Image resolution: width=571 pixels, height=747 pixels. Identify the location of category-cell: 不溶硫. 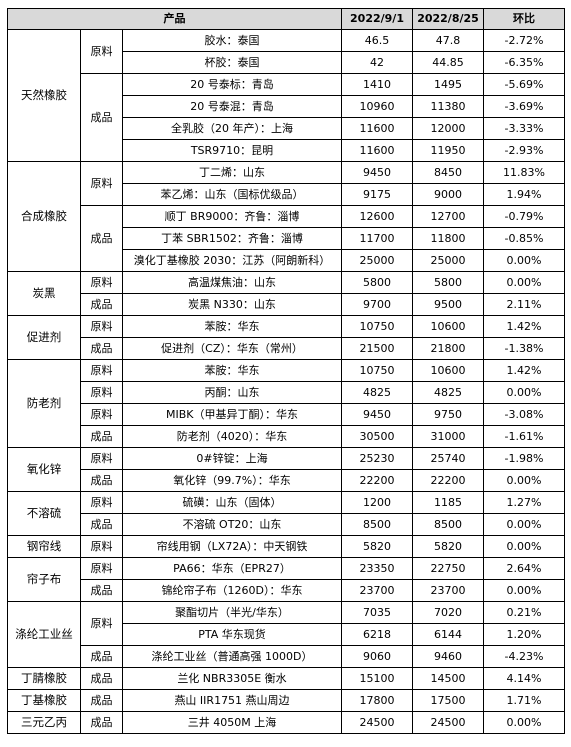
(44, 513).